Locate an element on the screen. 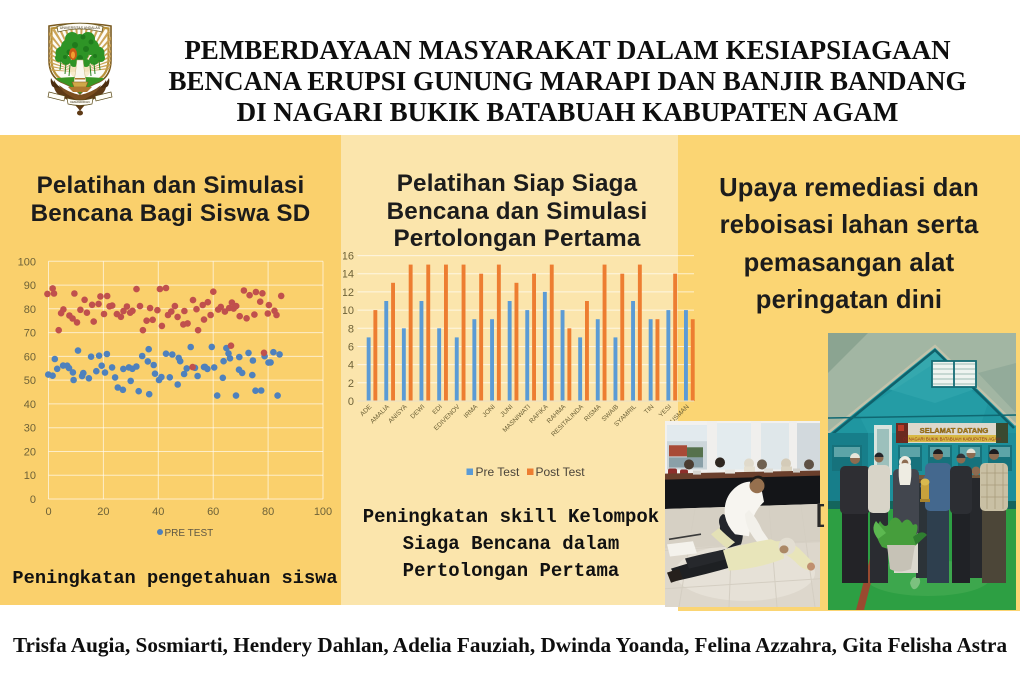 The width and height of the screenshot is (1020, 680). svg-text: ANISYA is located at coordinates (398, 414).